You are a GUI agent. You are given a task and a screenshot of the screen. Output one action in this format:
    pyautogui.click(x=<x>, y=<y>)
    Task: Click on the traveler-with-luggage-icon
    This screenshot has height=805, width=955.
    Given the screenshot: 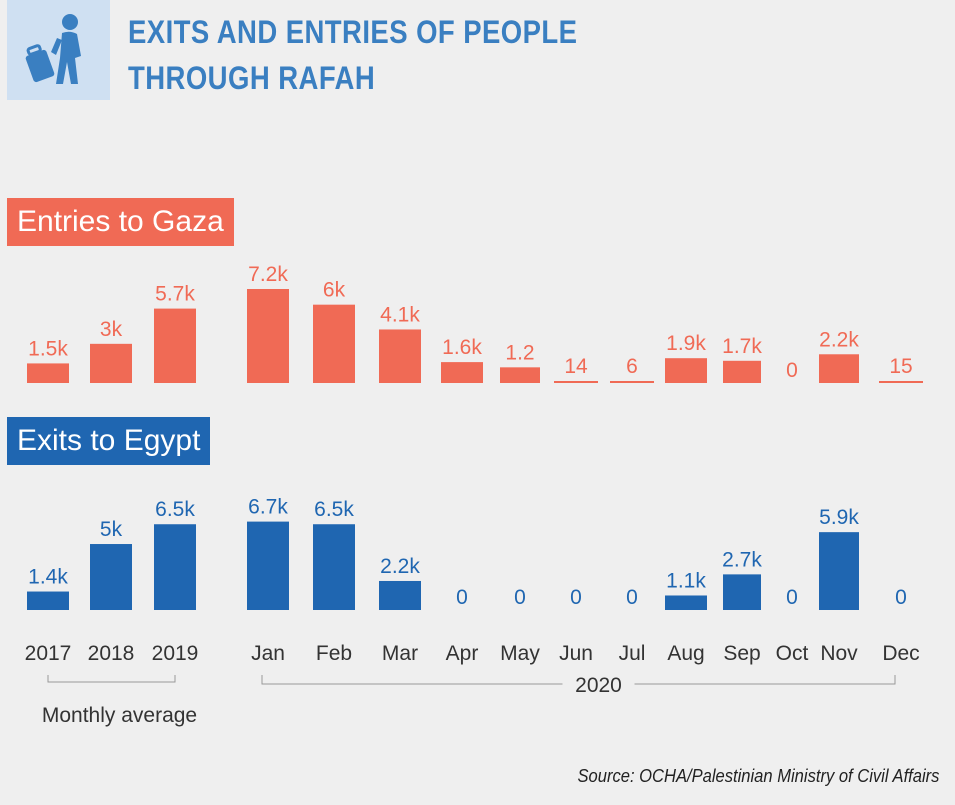 What is the action you would take?
    pyautogui.click(x=53, y=49)
    